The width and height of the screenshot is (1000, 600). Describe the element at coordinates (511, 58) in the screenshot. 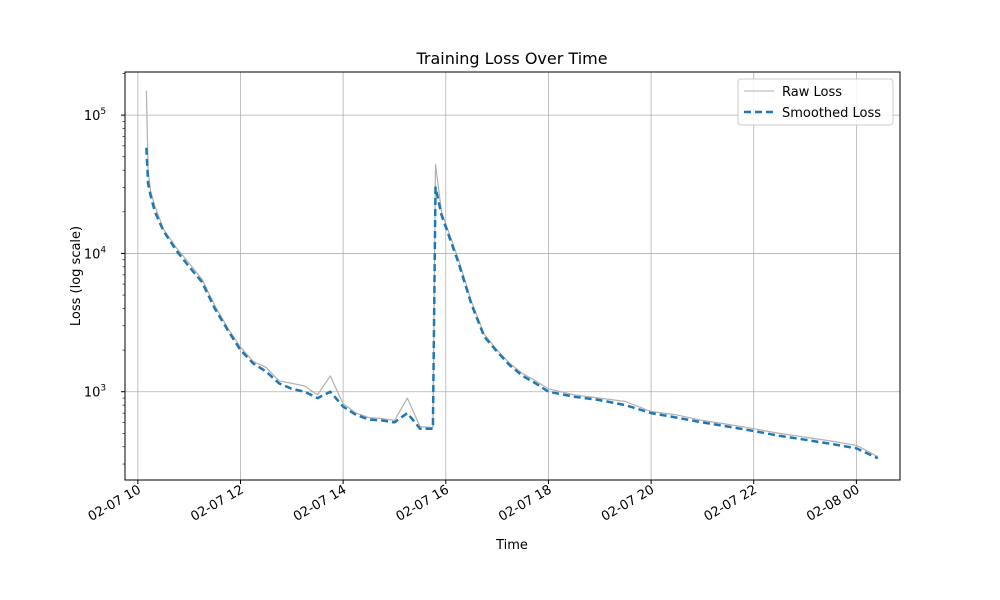

I see `chart-title: Training Loss Over Time` at that location.